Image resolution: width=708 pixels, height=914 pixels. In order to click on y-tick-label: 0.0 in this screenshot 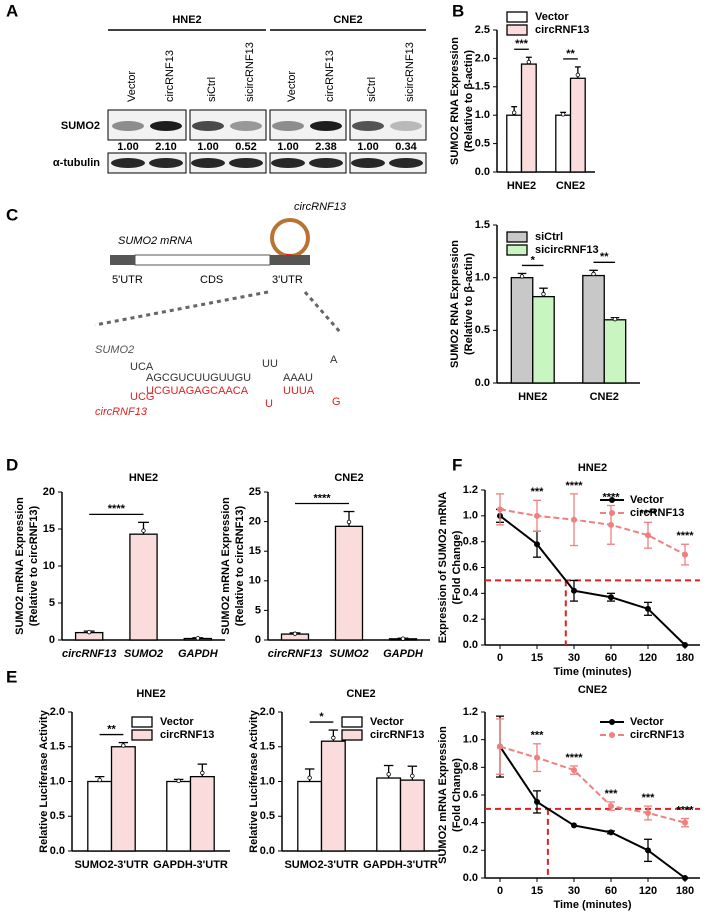, I will do `click(482, 172)`.